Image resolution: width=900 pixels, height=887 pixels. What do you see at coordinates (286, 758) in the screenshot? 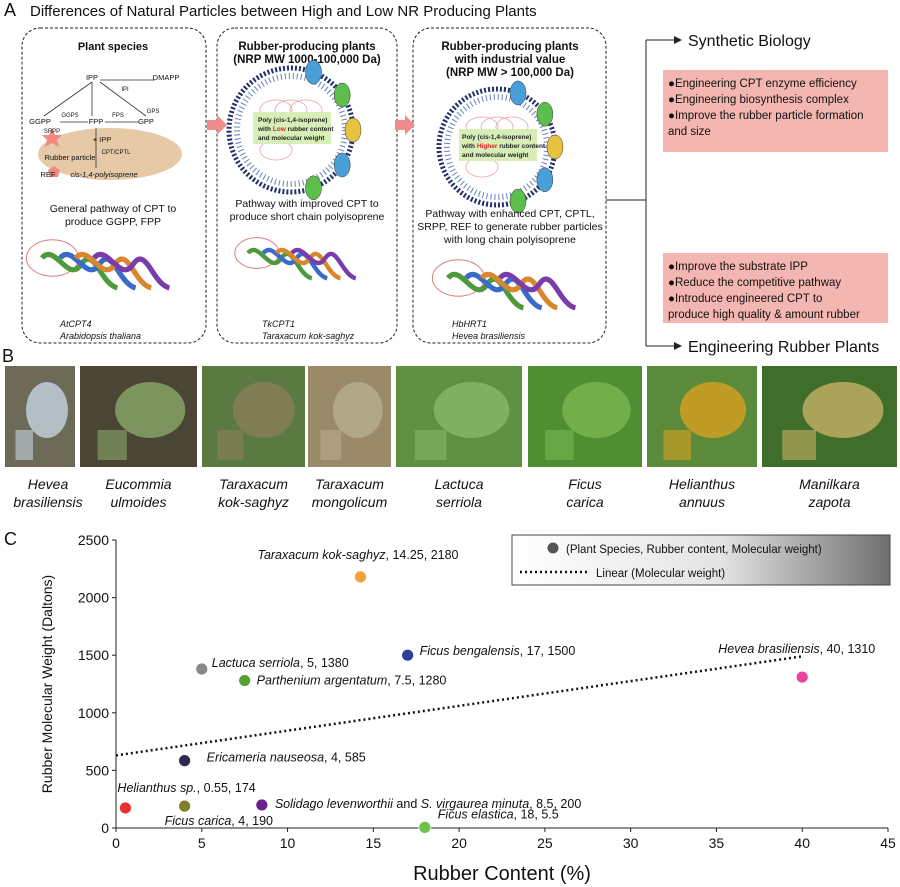
I see `point-label: Ericameria nauseosa, 4, 585` at bounding box center [286, 758].